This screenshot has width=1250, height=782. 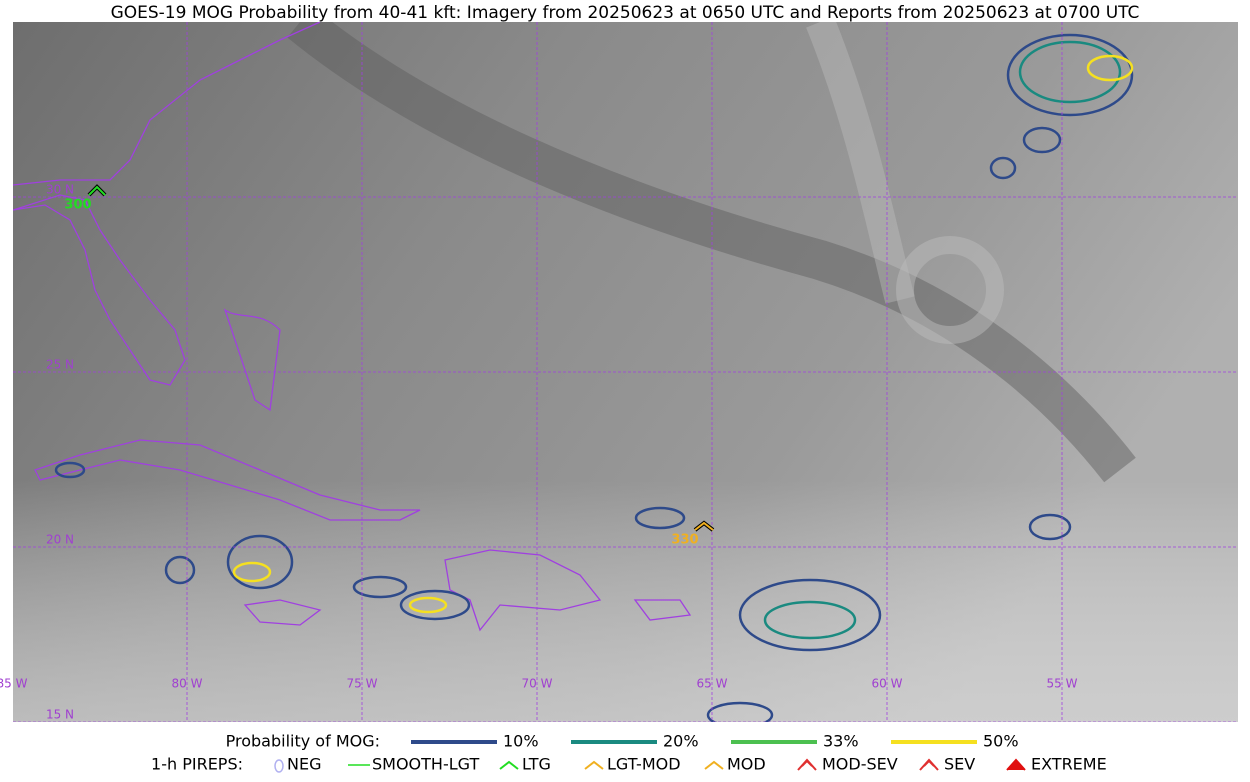 I want to click on legend-label: LTG, so click(x=536, y=764).